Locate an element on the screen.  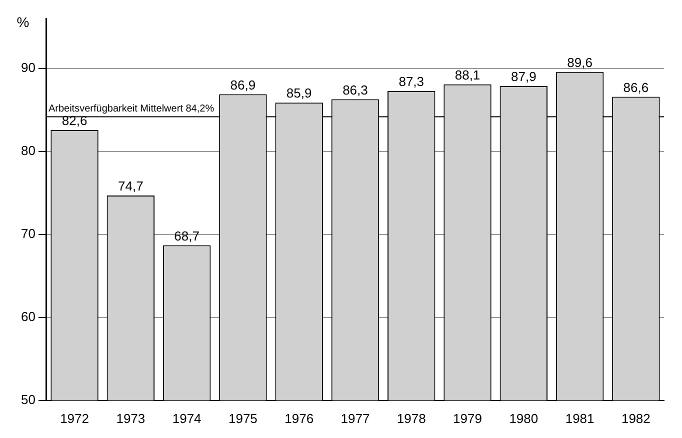
y-tick-label: 70 is located at coordinates (28, 234).